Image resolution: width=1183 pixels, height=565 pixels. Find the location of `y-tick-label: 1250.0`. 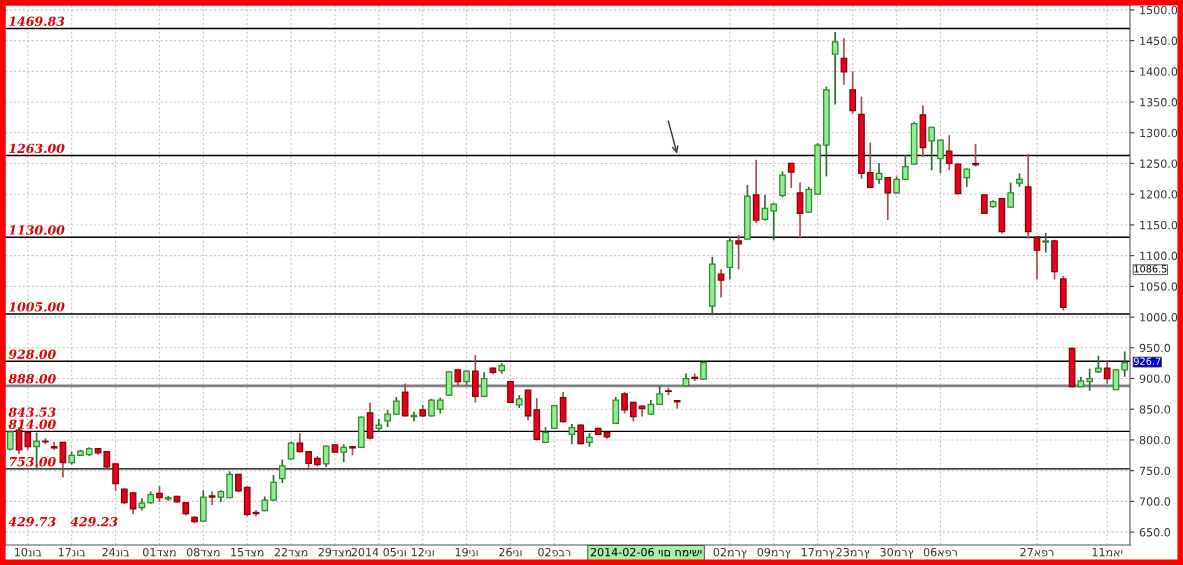

y-tick-label: 1250.0 is located at coordinates (1159, 163).